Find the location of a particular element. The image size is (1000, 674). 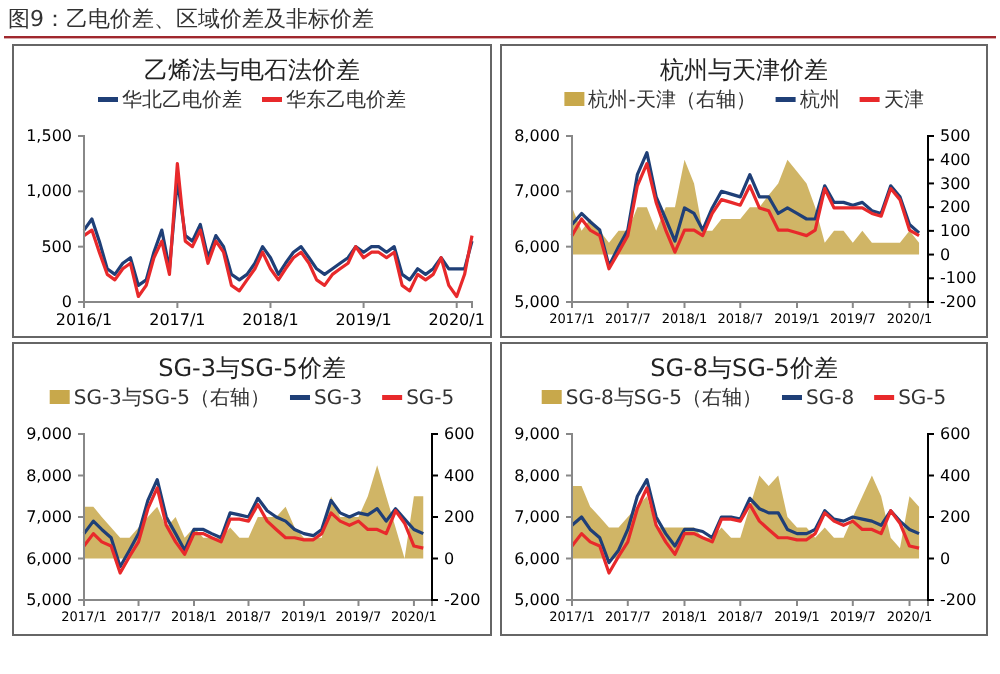

y-tick-label: 1,000 is located at coordinates (49, 191).